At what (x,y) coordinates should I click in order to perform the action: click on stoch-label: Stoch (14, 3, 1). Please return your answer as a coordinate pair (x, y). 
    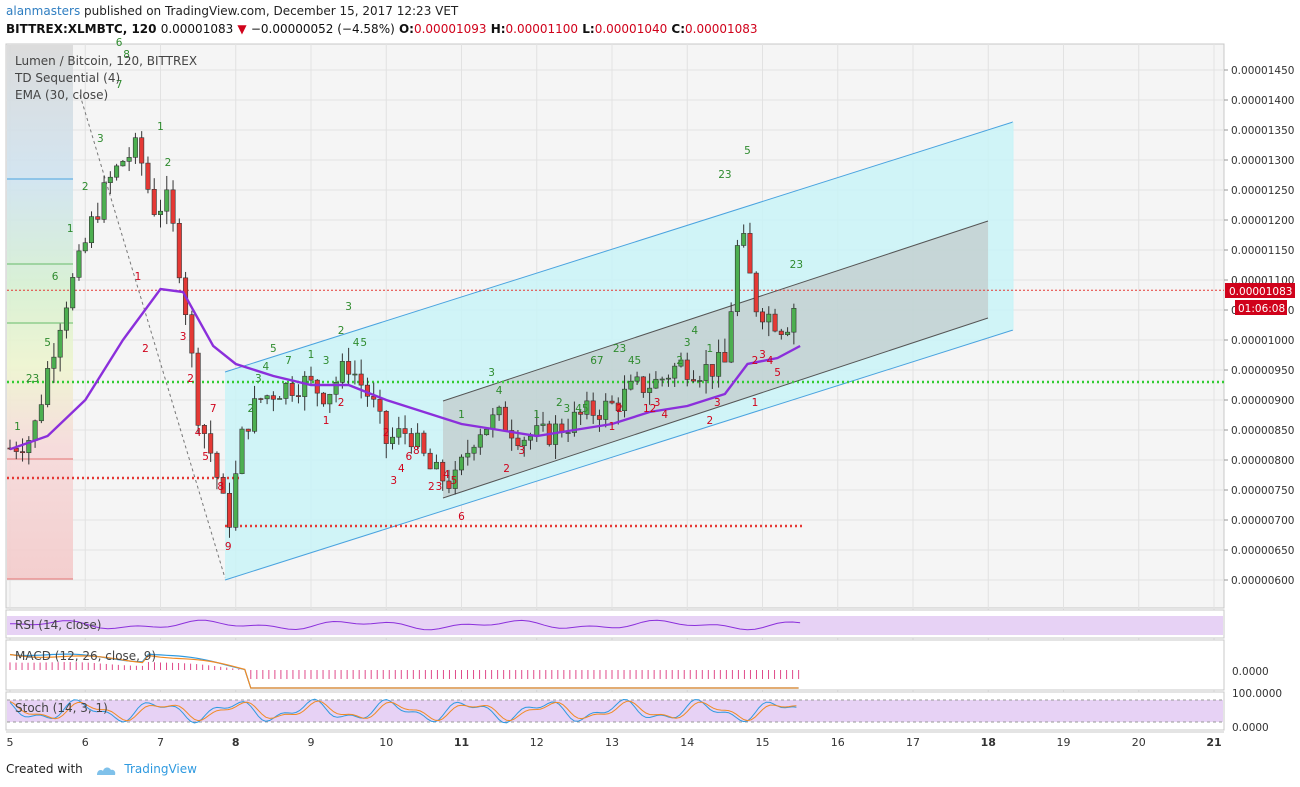
    Looking at the image, I should click on (61, 708).